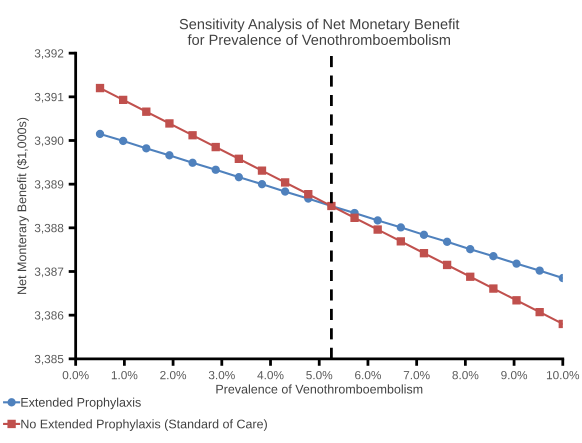 This screenshot has height=443, width=582. I want to click on y-axis-title: Net Monterary Benefit ($1,000s), so click(22, 206).